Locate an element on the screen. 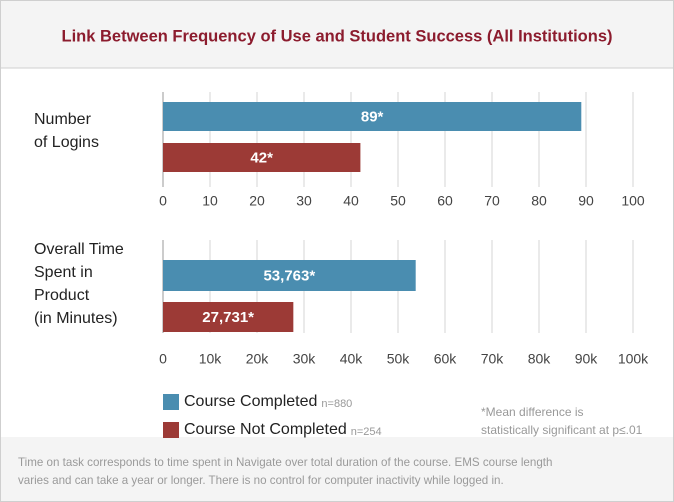 The image size is (674, 502). x-tick-label: 20k is located at coordinates (258, 359).